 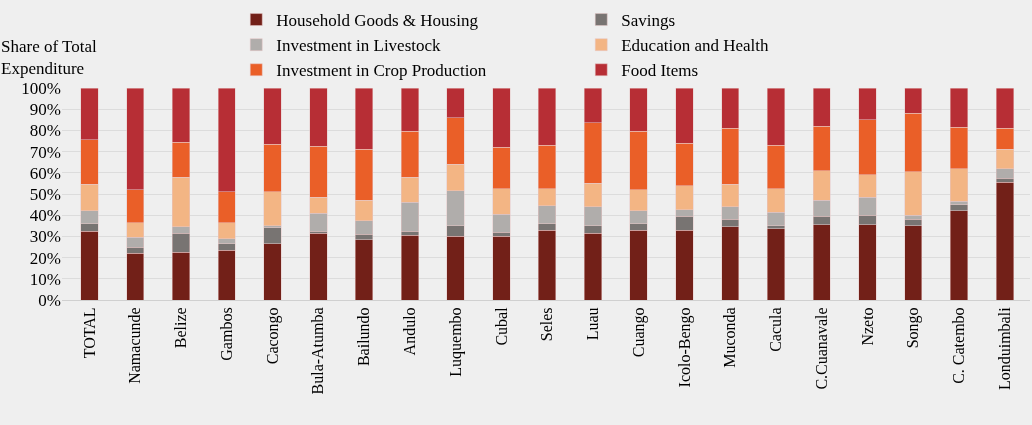 I want to click on x-tick-label: C.Cuanavale, so click(x=821, y=348).